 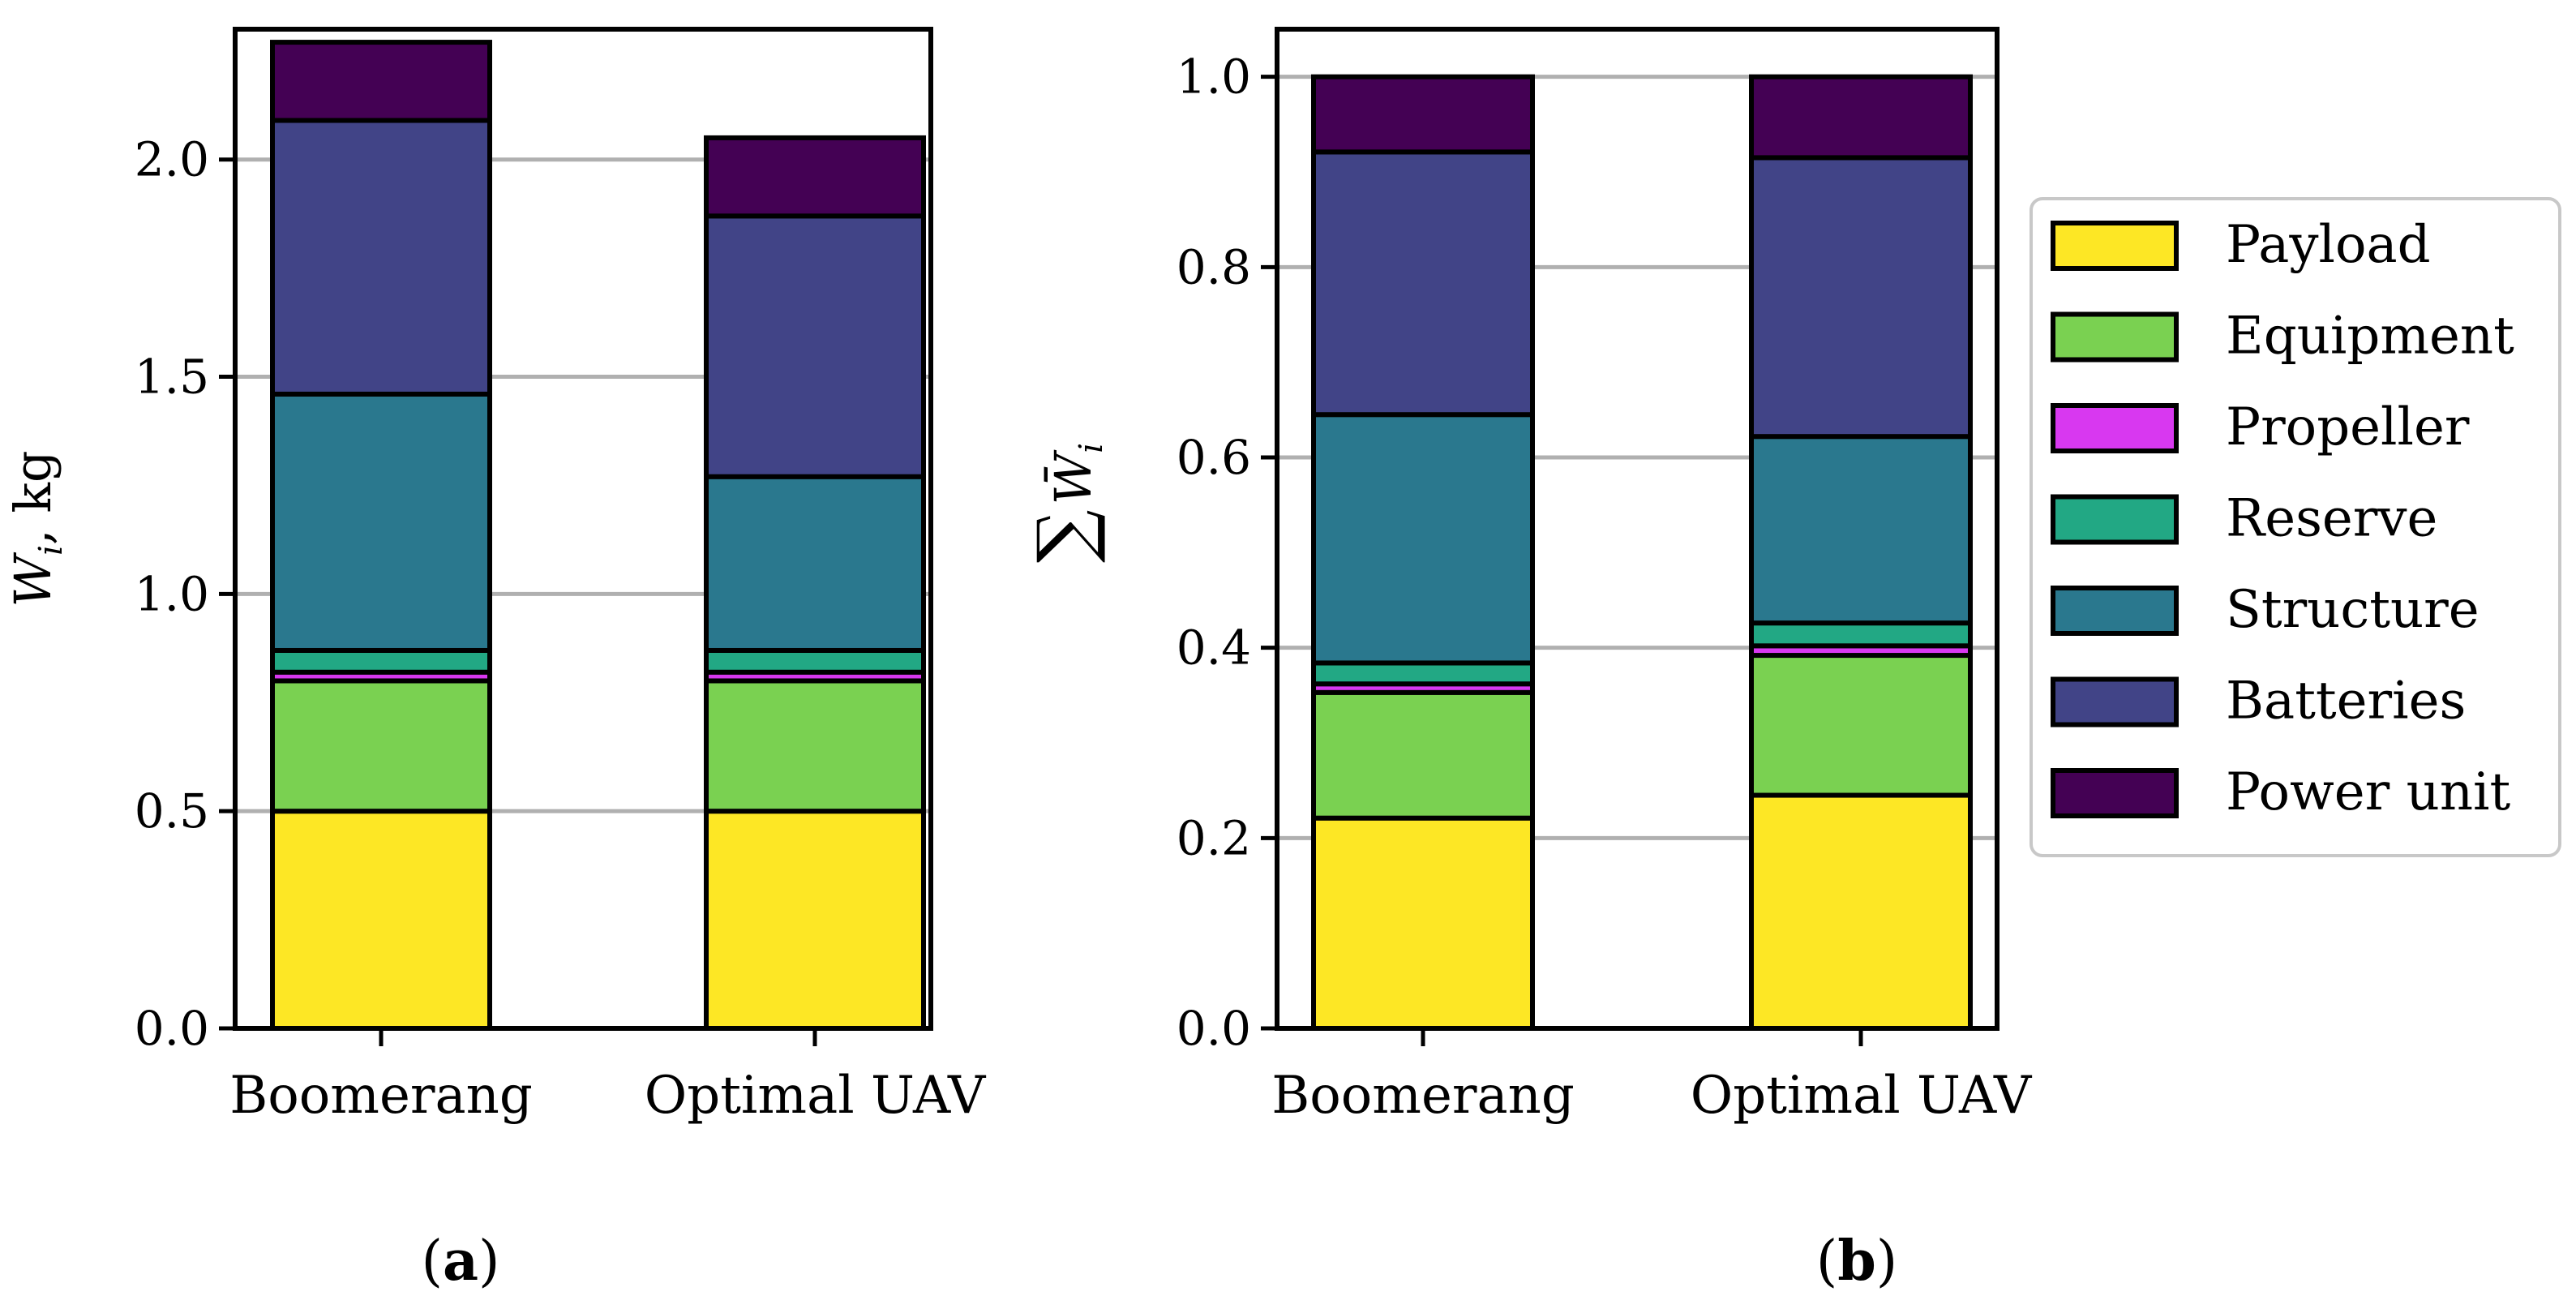 I want to click on chart-a-x-tick-label-boomerang: Boomerang, so click(x=381, y=1096).